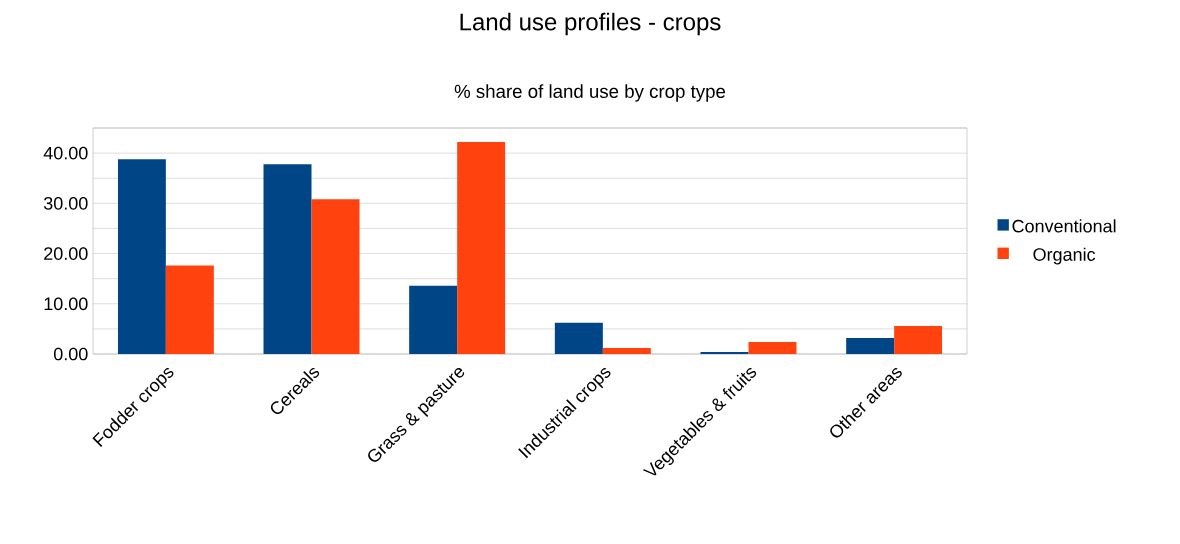 Image resolution: width=1180 pixels, height=544 pixels. Describe the element at coordinates (1064, 256) in the screenshot. I see `legend-label: Organic` at that location.